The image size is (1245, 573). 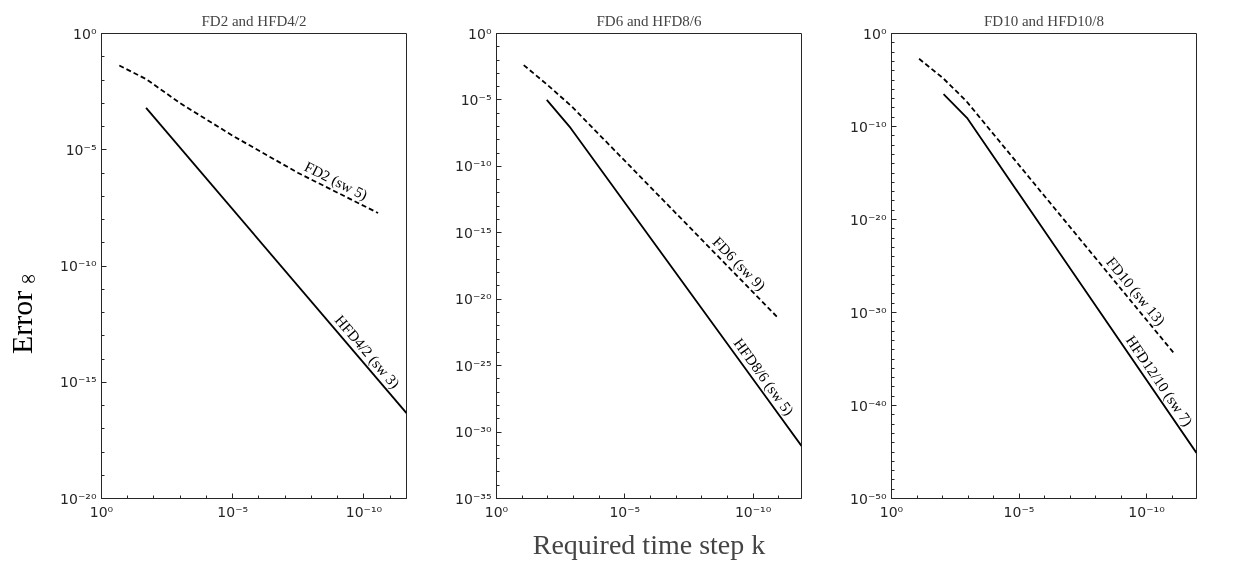 I want to click on y-tick-label: 10⁻⁴⁰, so click(x=868, y=405).